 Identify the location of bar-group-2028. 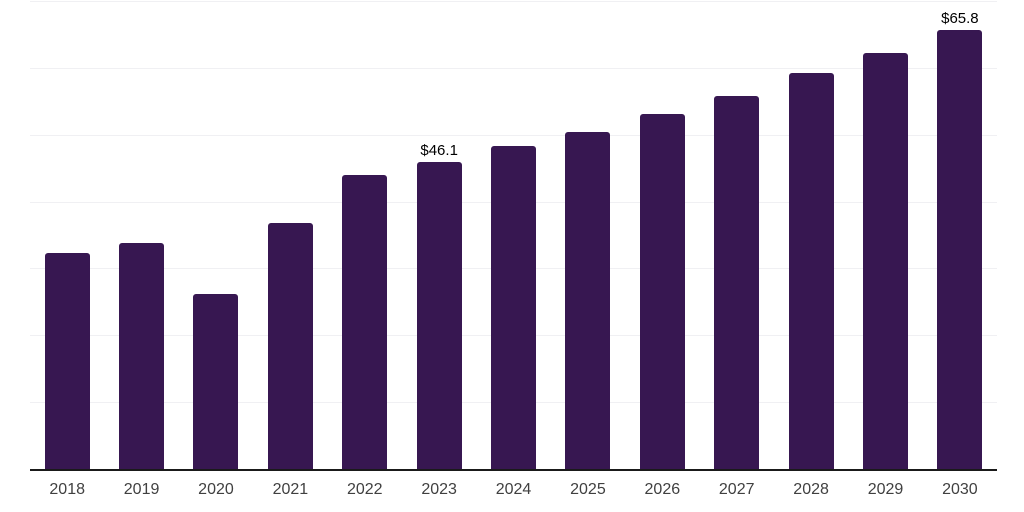
(811, 236).